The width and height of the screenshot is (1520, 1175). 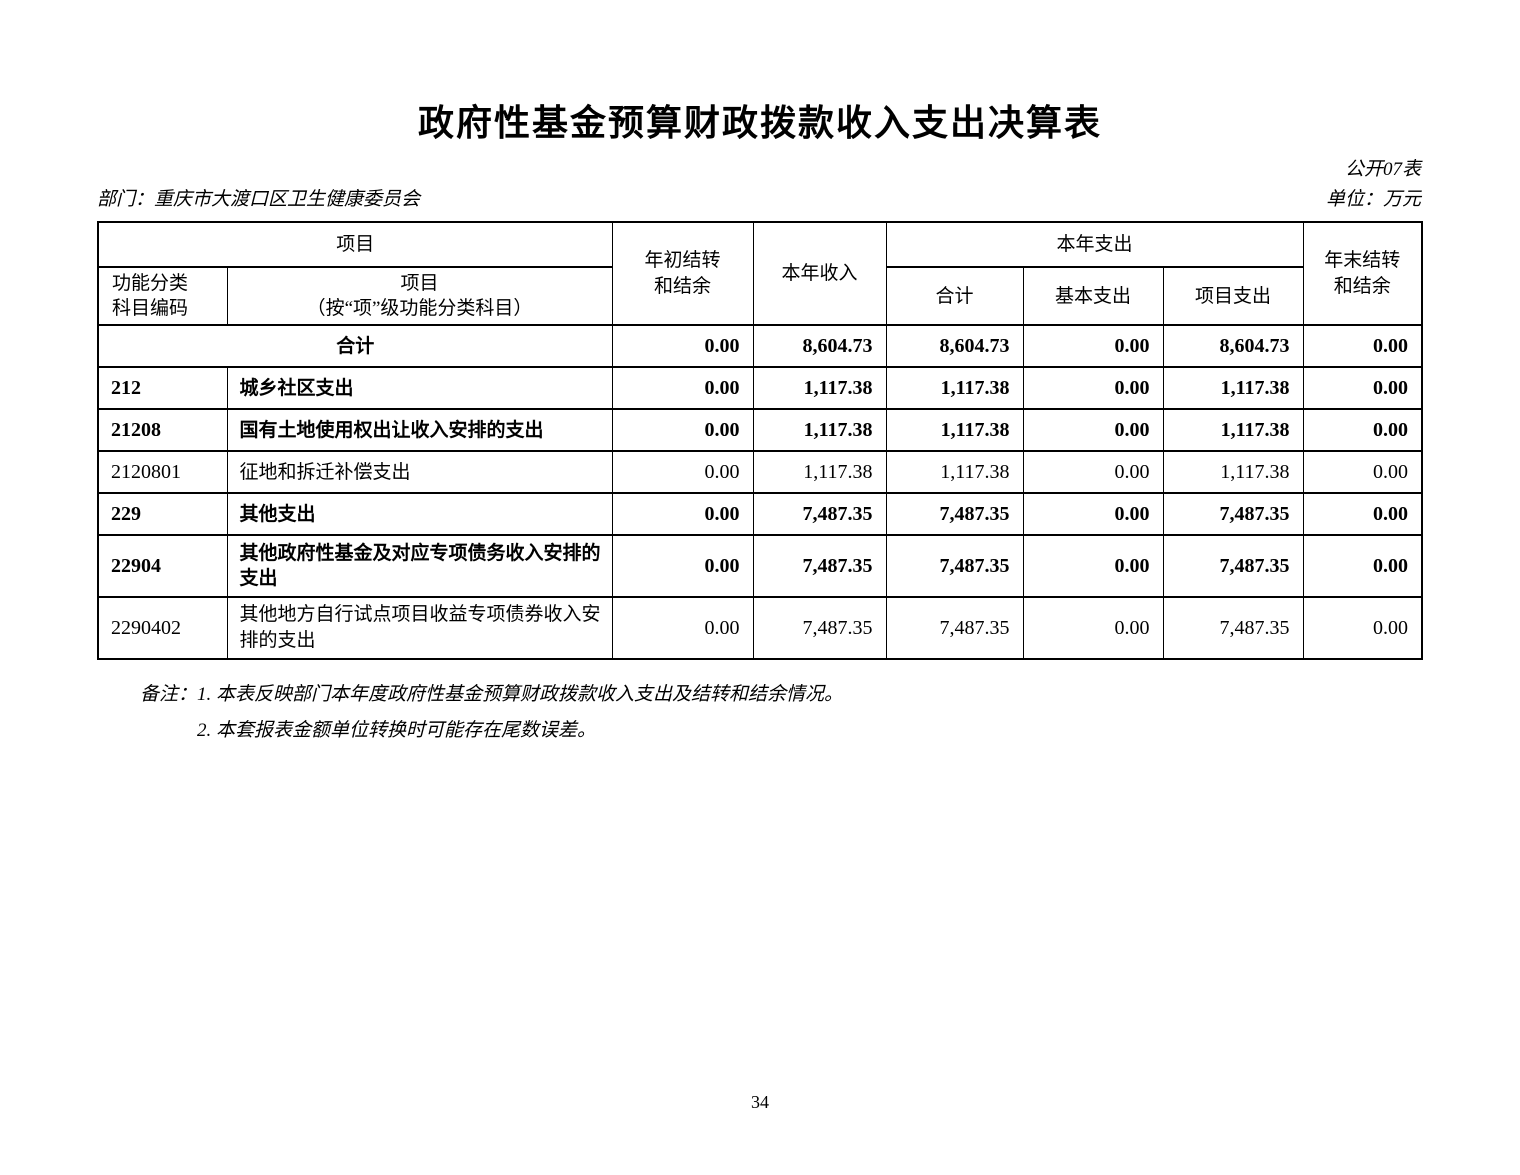 I want to click on header-closing-balance: 年末结转 和结余, so click(x=1362, y=274).